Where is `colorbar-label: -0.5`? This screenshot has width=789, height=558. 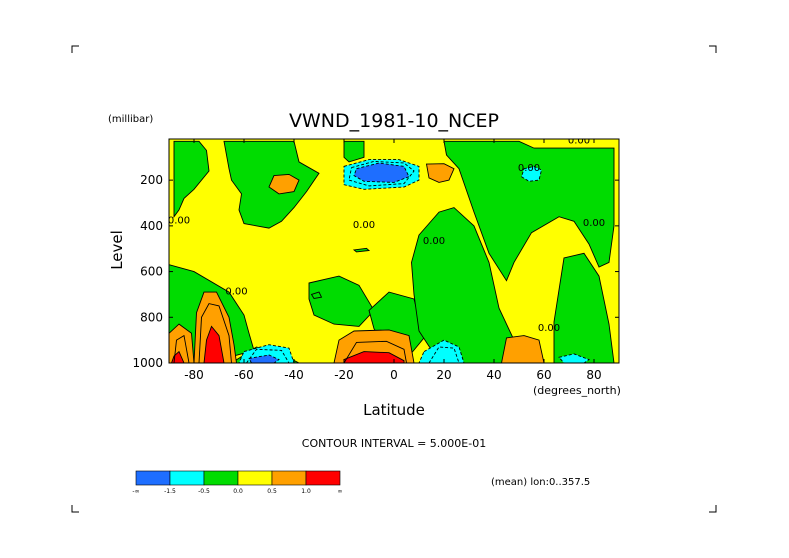
colorbar-label: -0.5 is located at coordinates (204, 491).